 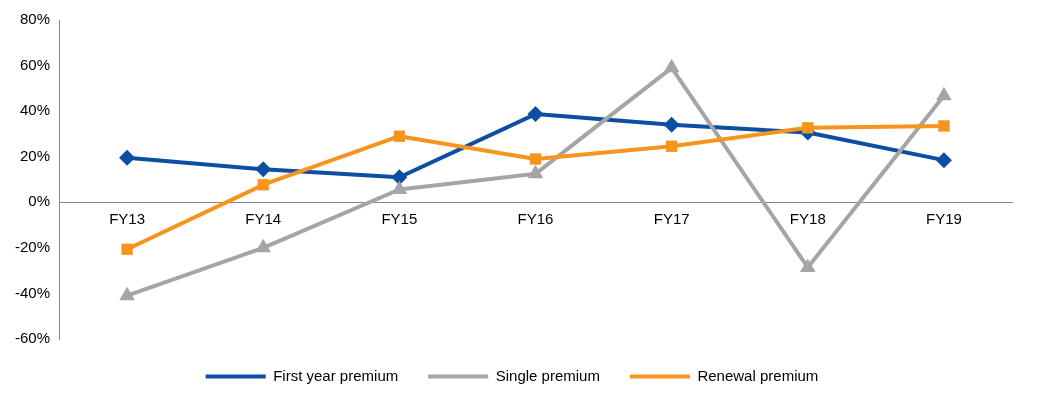 What do you see at coordinates (263, 219) in the screenshot?
I see `x-tick-label: FY14` at bounding box center [263, 219].